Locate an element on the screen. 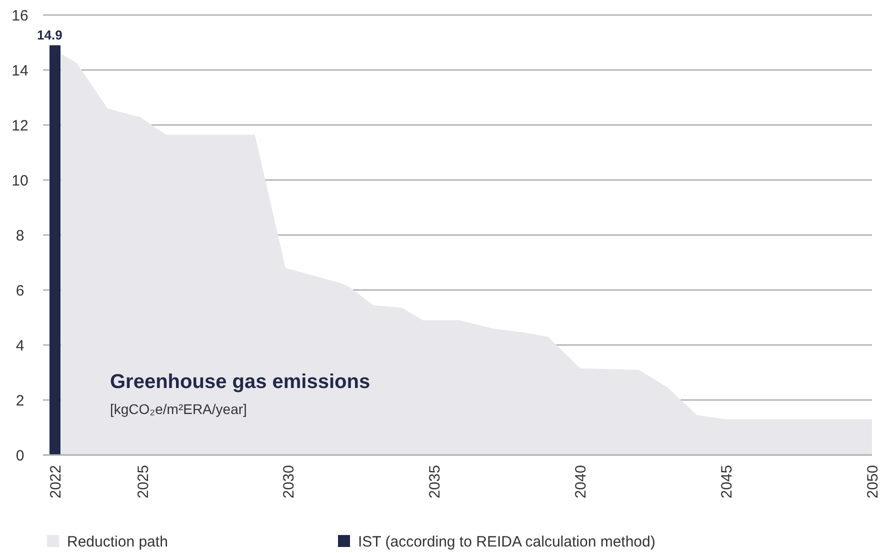 The image size is (884, 553). y-tick-label: 14 is located at coordinates (20, 71).